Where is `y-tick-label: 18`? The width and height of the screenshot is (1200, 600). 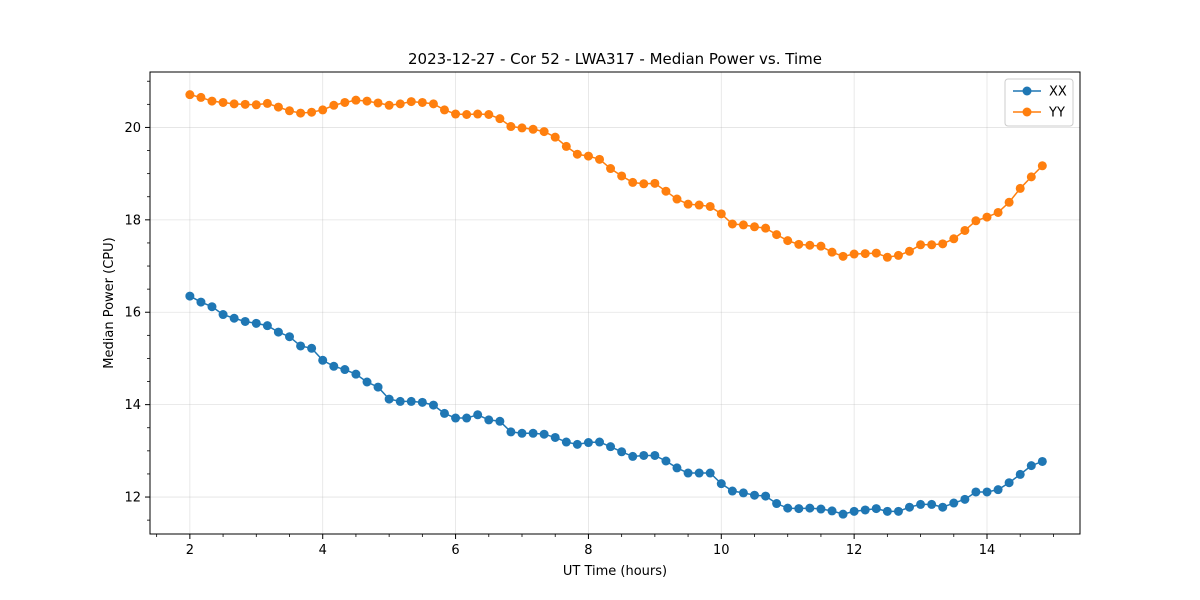
y-tick-label: 18 is located at coordinates (132, 220).